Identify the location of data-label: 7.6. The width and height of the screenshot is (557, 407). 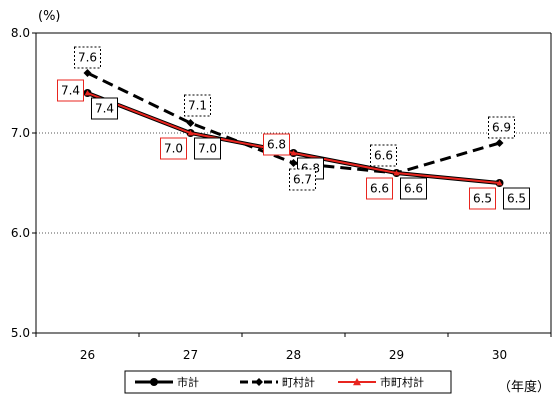
(87, 57).